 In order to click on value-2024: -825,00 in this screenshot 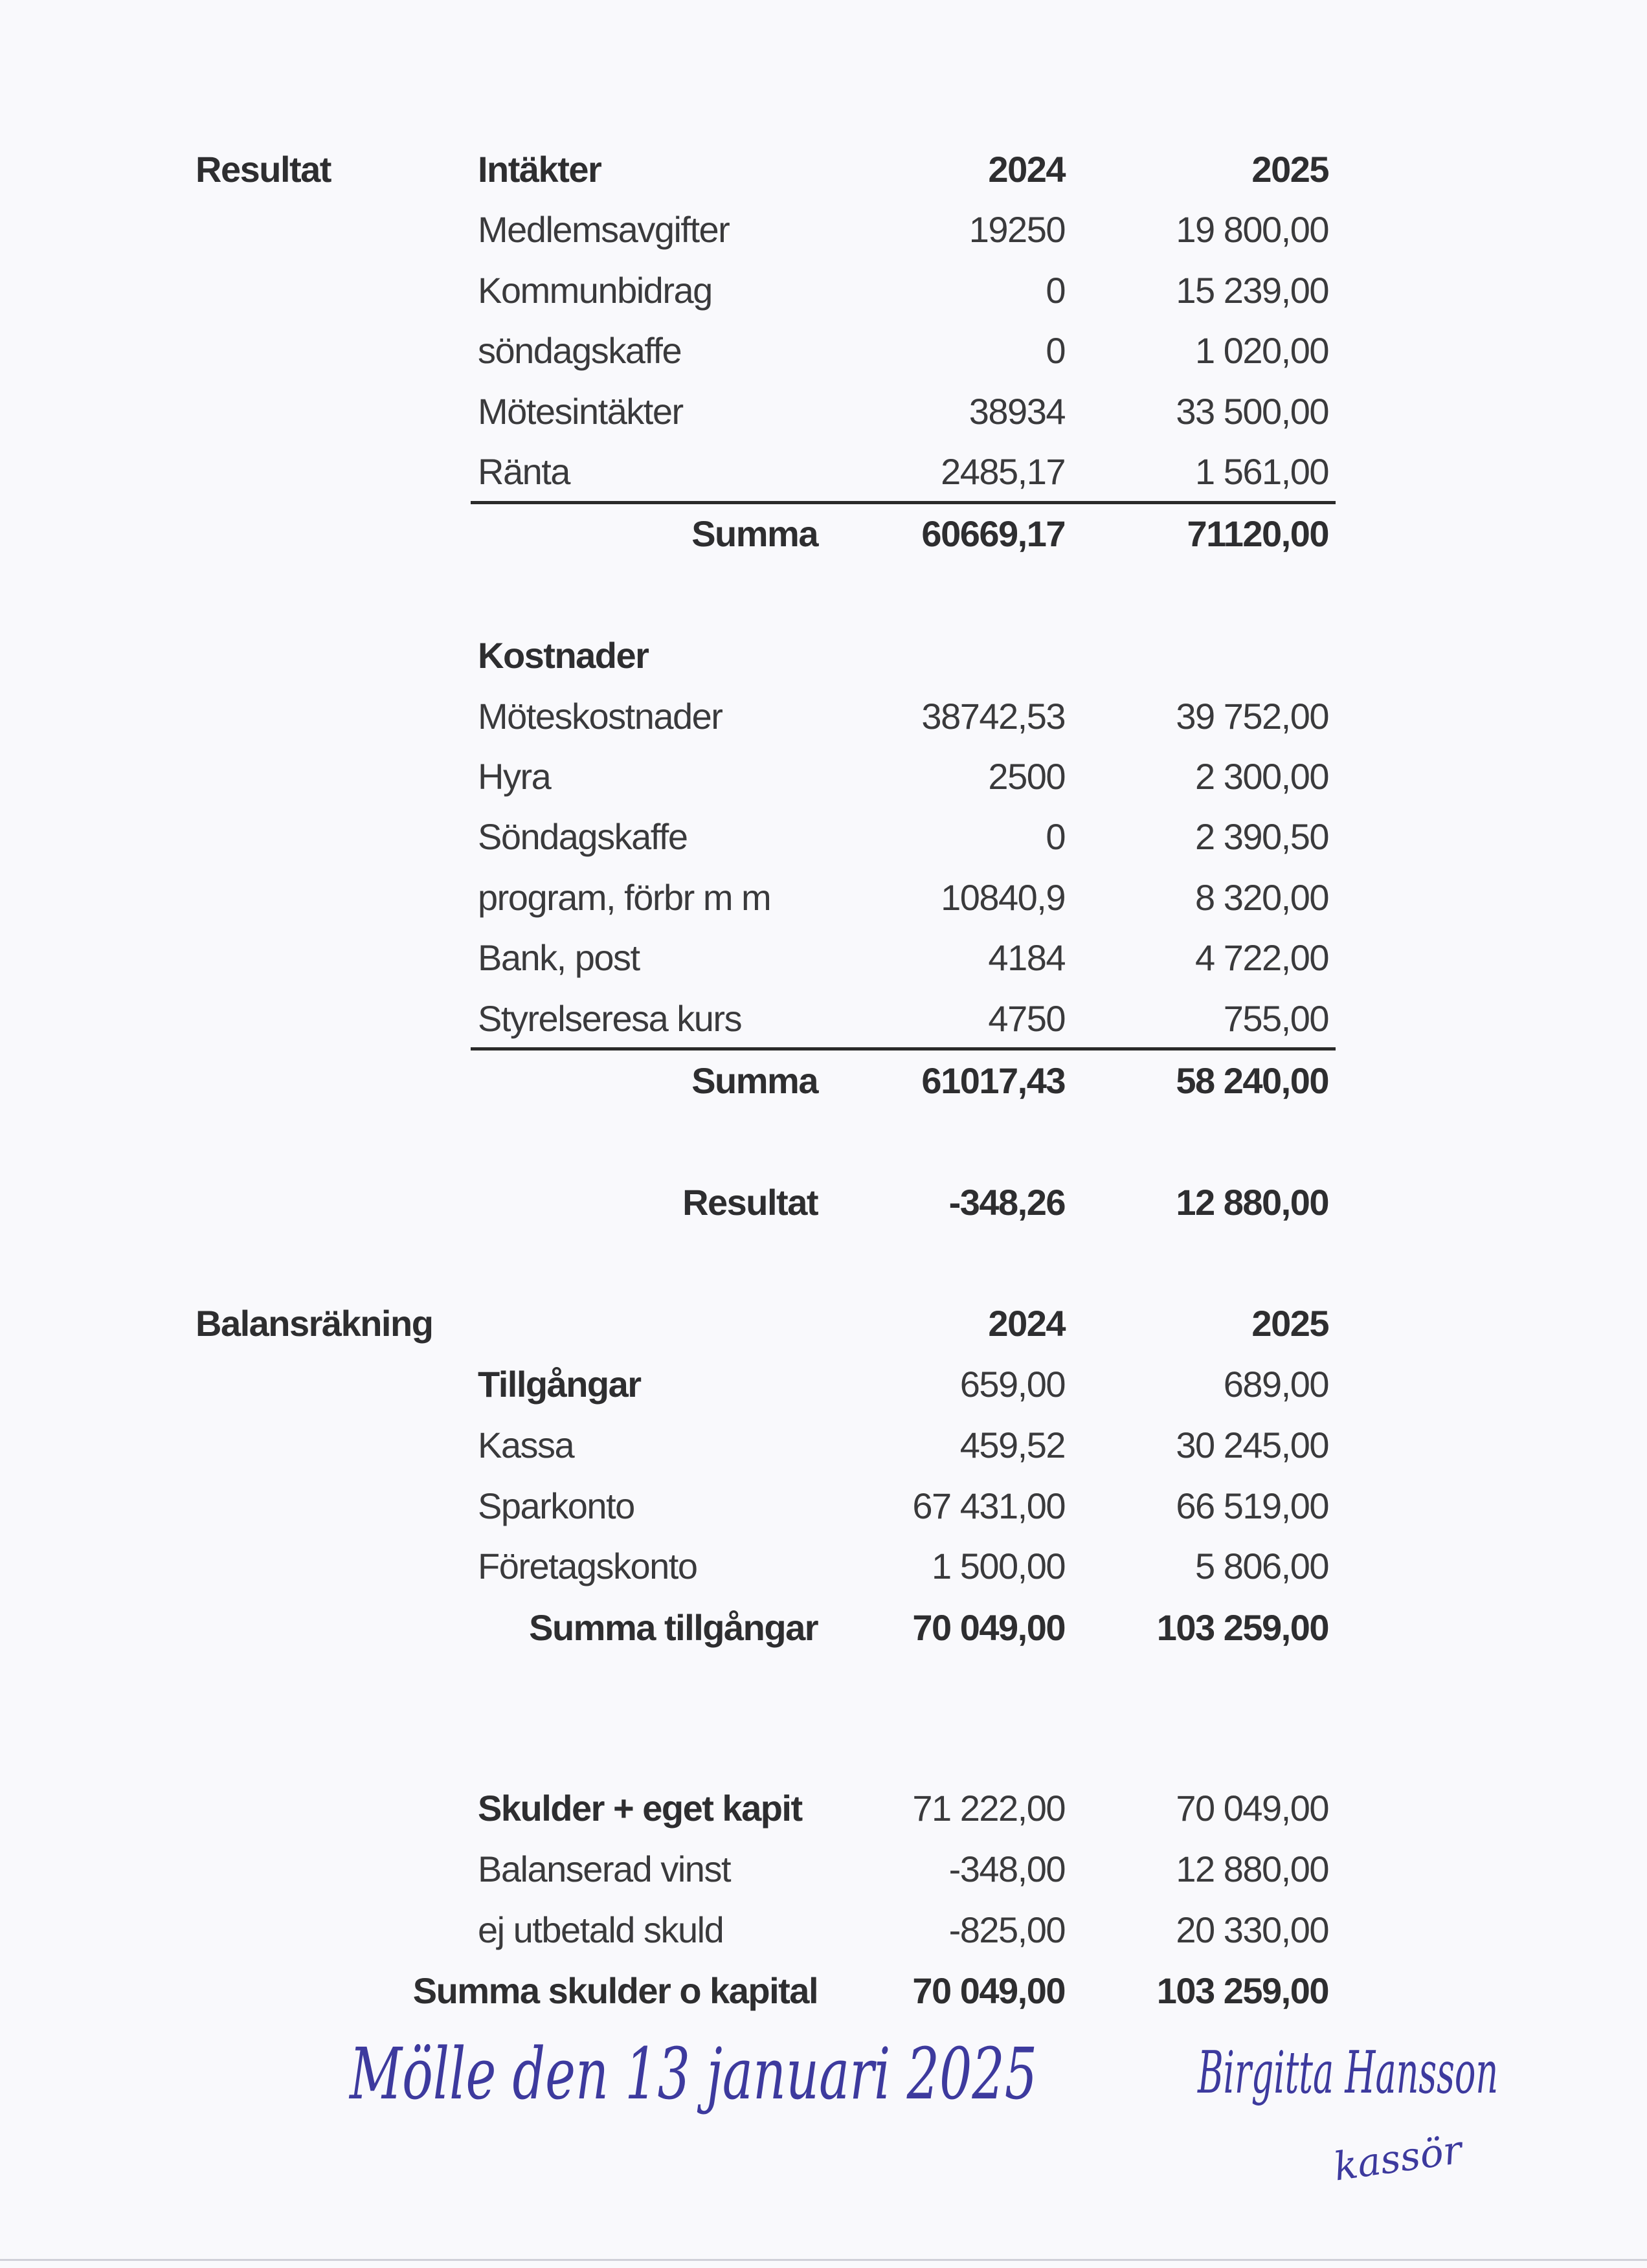, I will do `click(1007, 1929)`.